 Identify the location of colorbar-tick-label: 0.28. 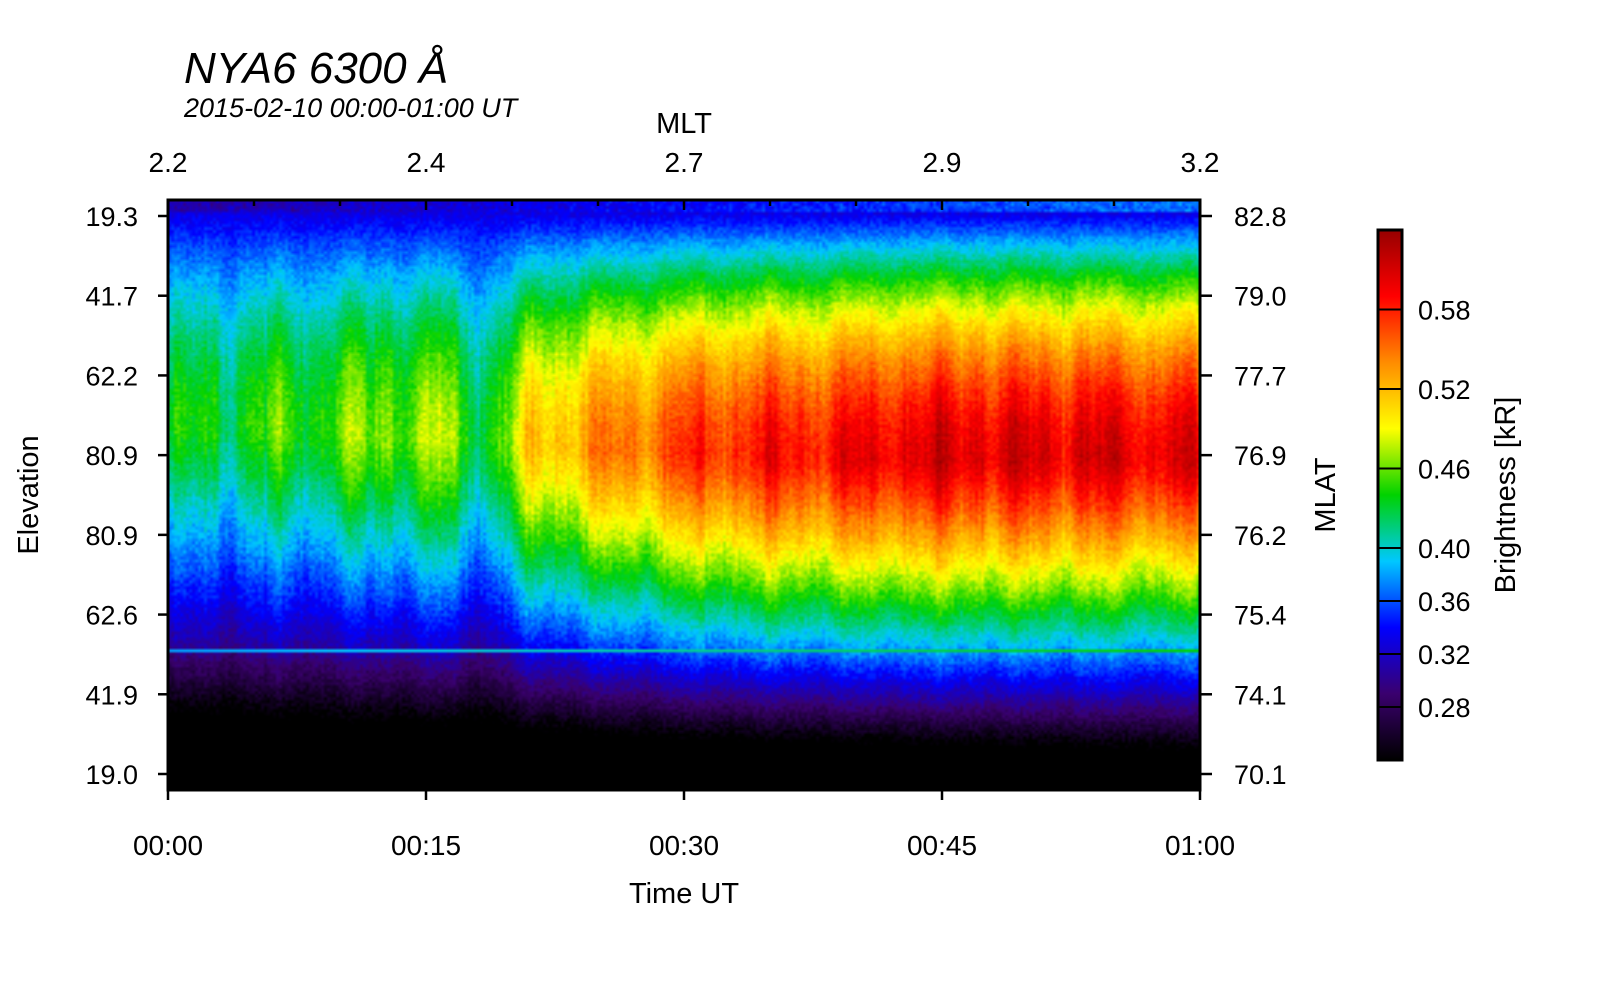
(1444, 708).